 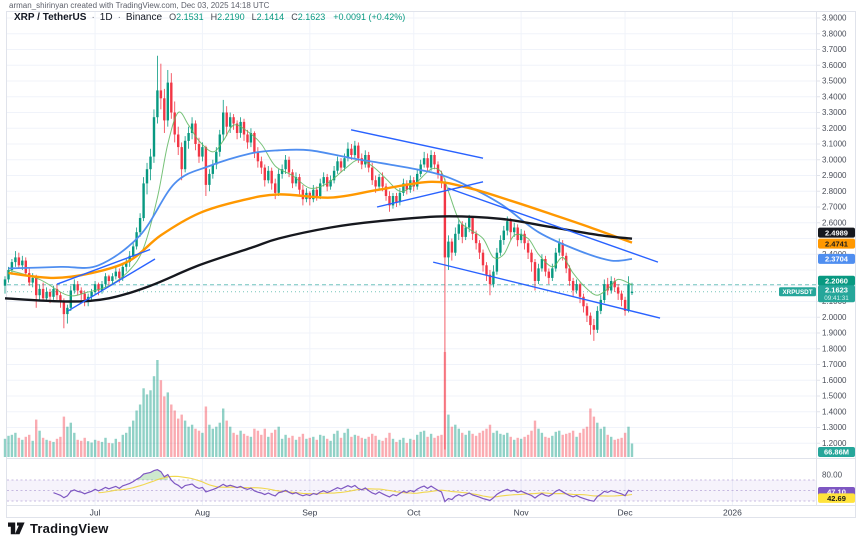 I want to click on price-tick-label: 2.9000, so click(x=834, y=175).